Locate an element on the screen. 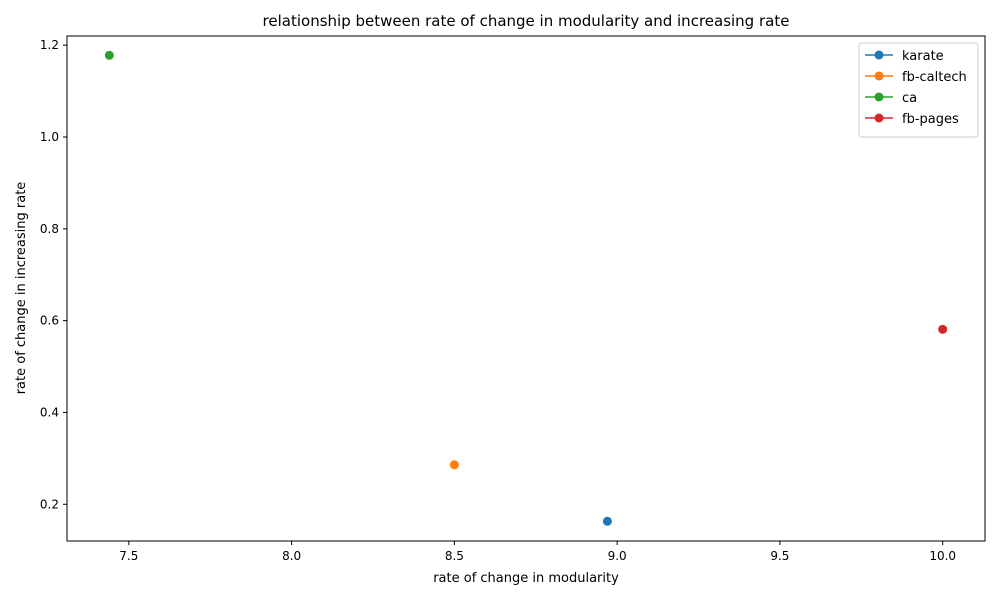 The width and height of the screenshot is (1000, 600). x-axis: 7.5 8.0 8.5 9.0 9.5 10.0 is located at coordinates (537, 552).